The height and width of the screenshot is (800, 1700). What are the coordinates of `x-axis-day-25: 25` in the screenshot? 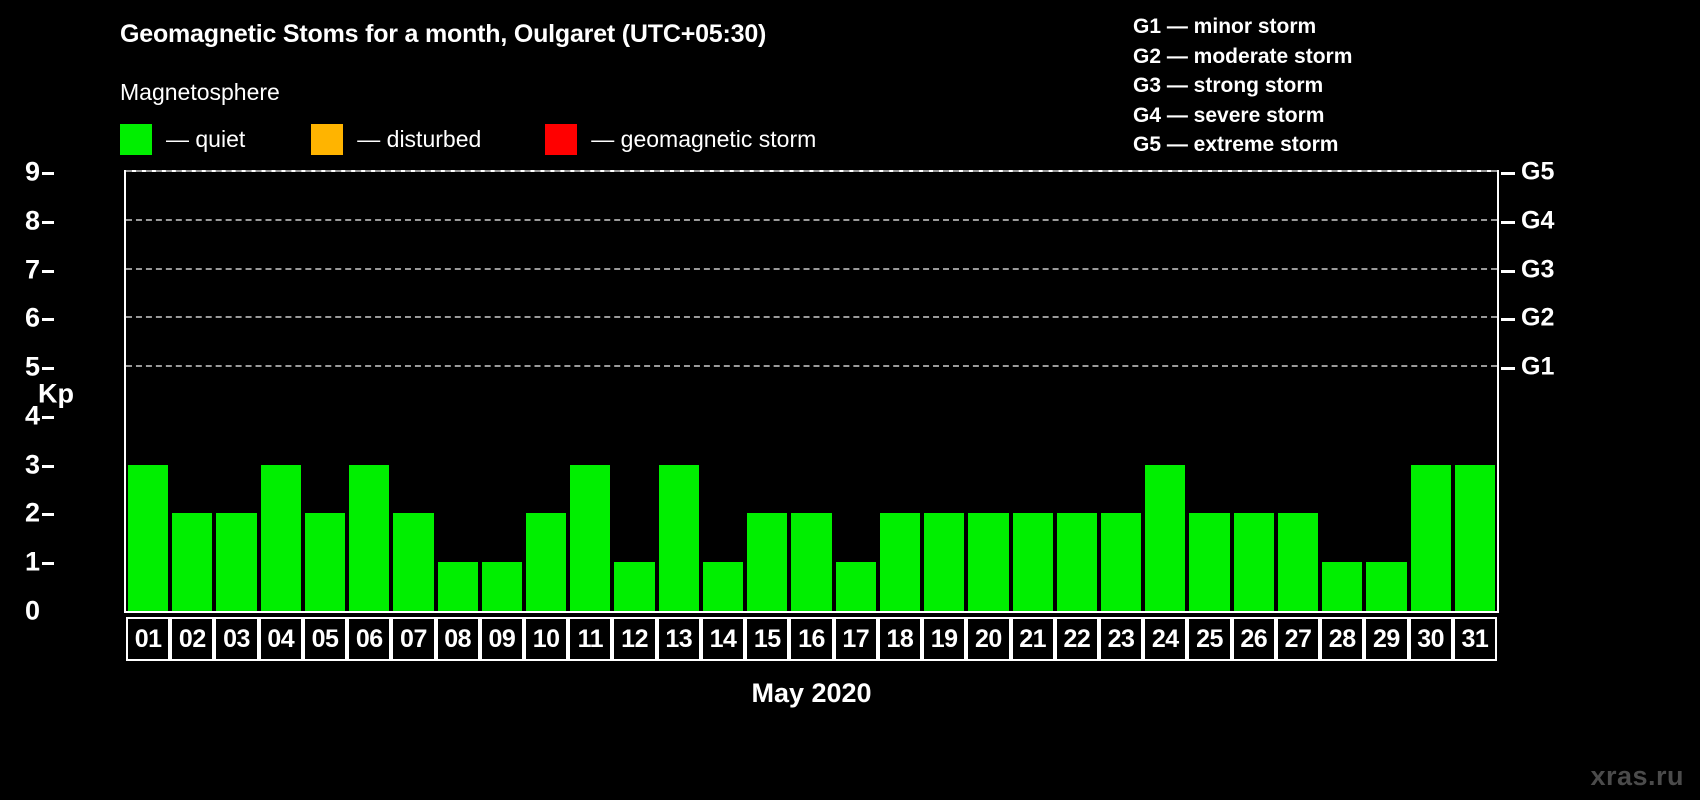 It's located at (1209, 639).